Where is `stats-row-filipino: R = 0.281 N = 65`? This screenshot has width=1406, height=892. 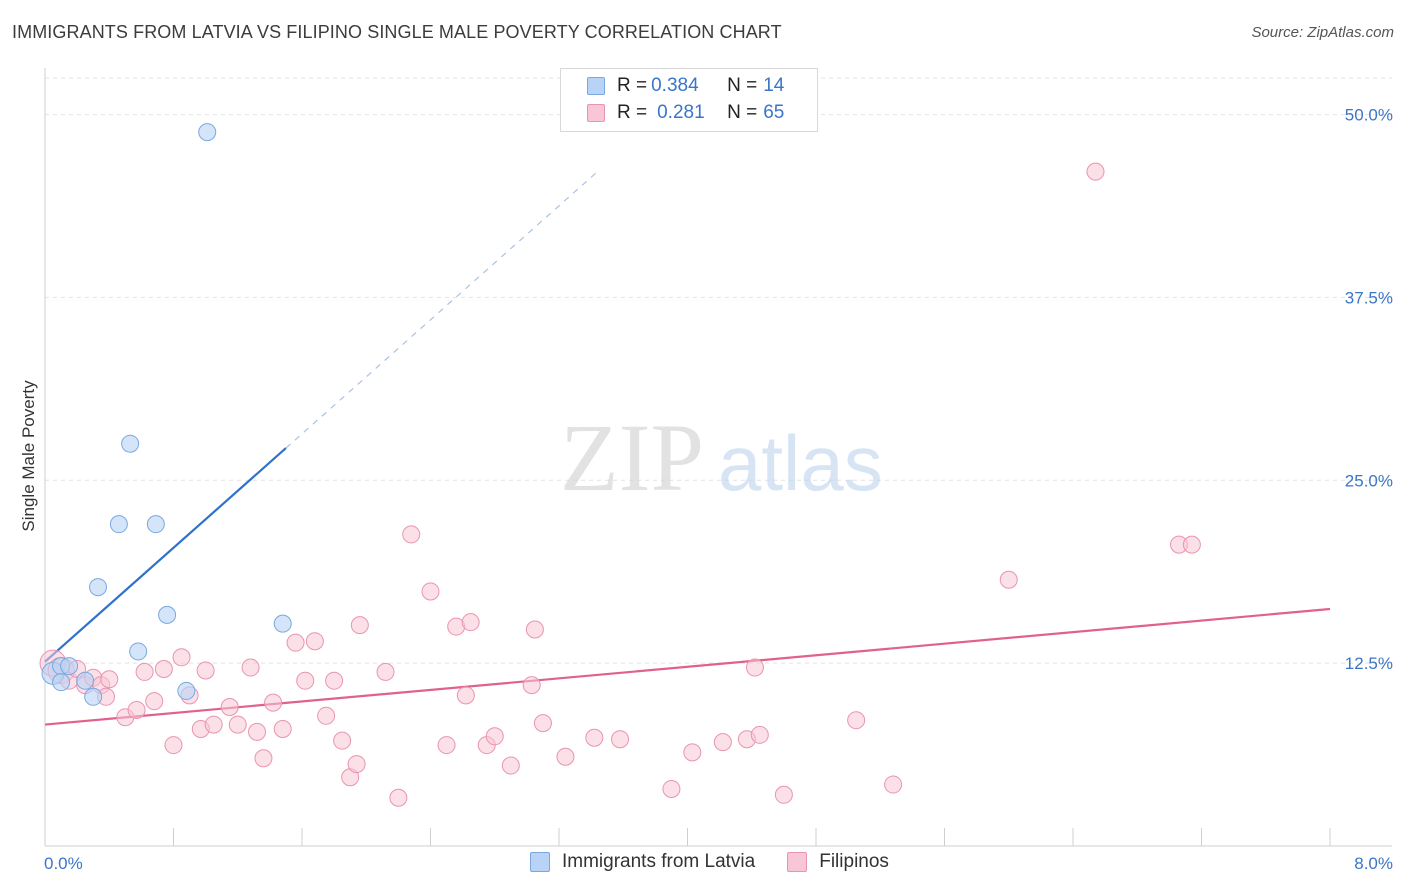
stats-row-filipino: R = 0.281 N = 65 is located at coordinates (685, 113).